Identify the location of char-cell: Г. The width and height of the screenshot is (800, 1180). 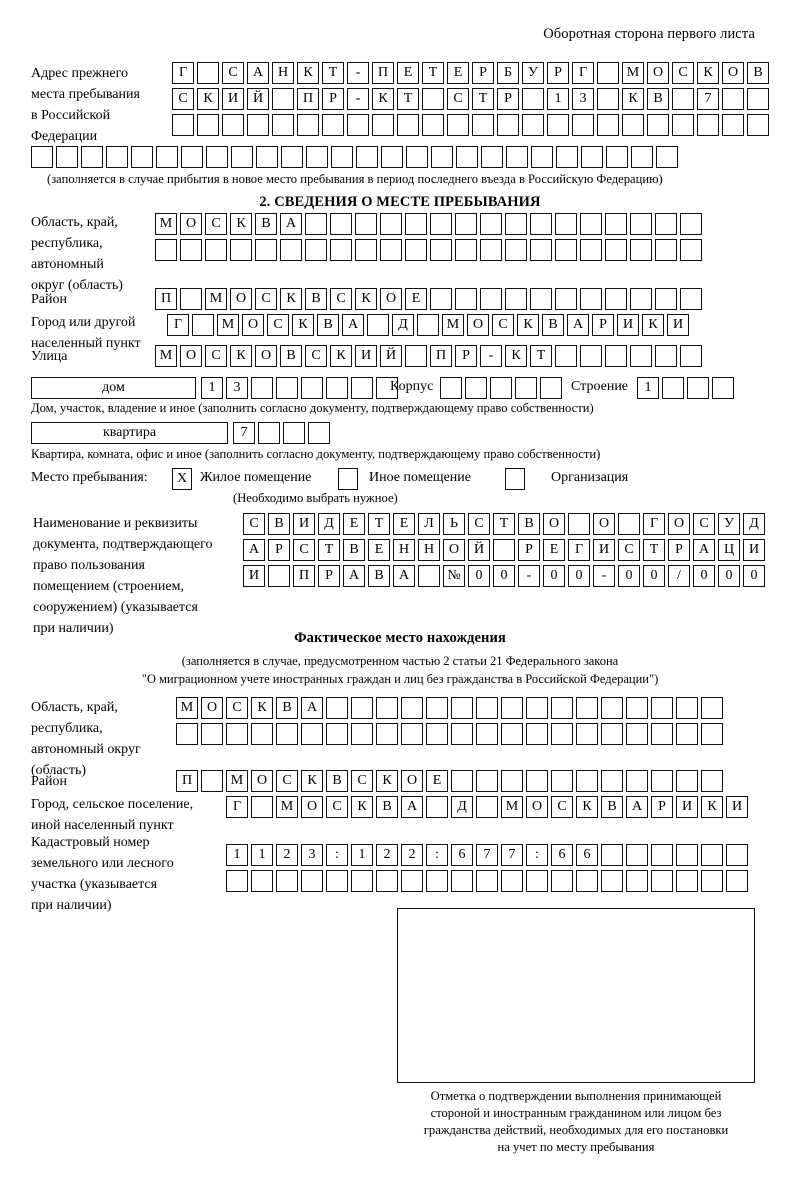
(654, 524).